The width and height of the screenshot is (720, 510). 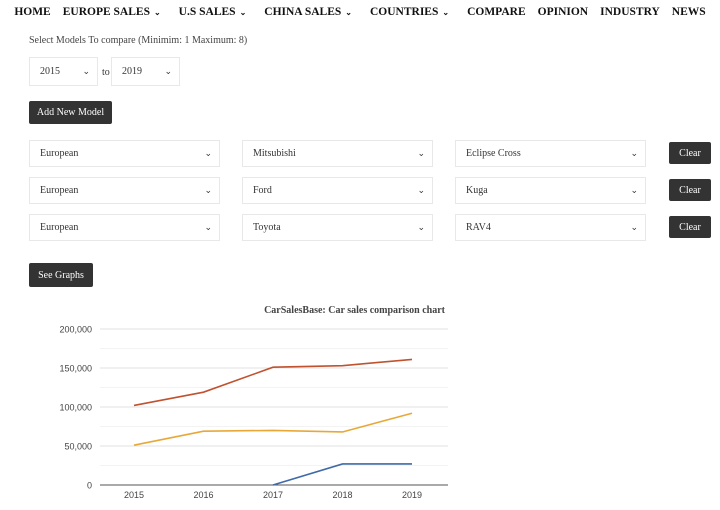 What do you see at coordinates (61, 275) in the screenshot?
I see `see-graphs-button: See Graphs` at bounding box center [61, 275].